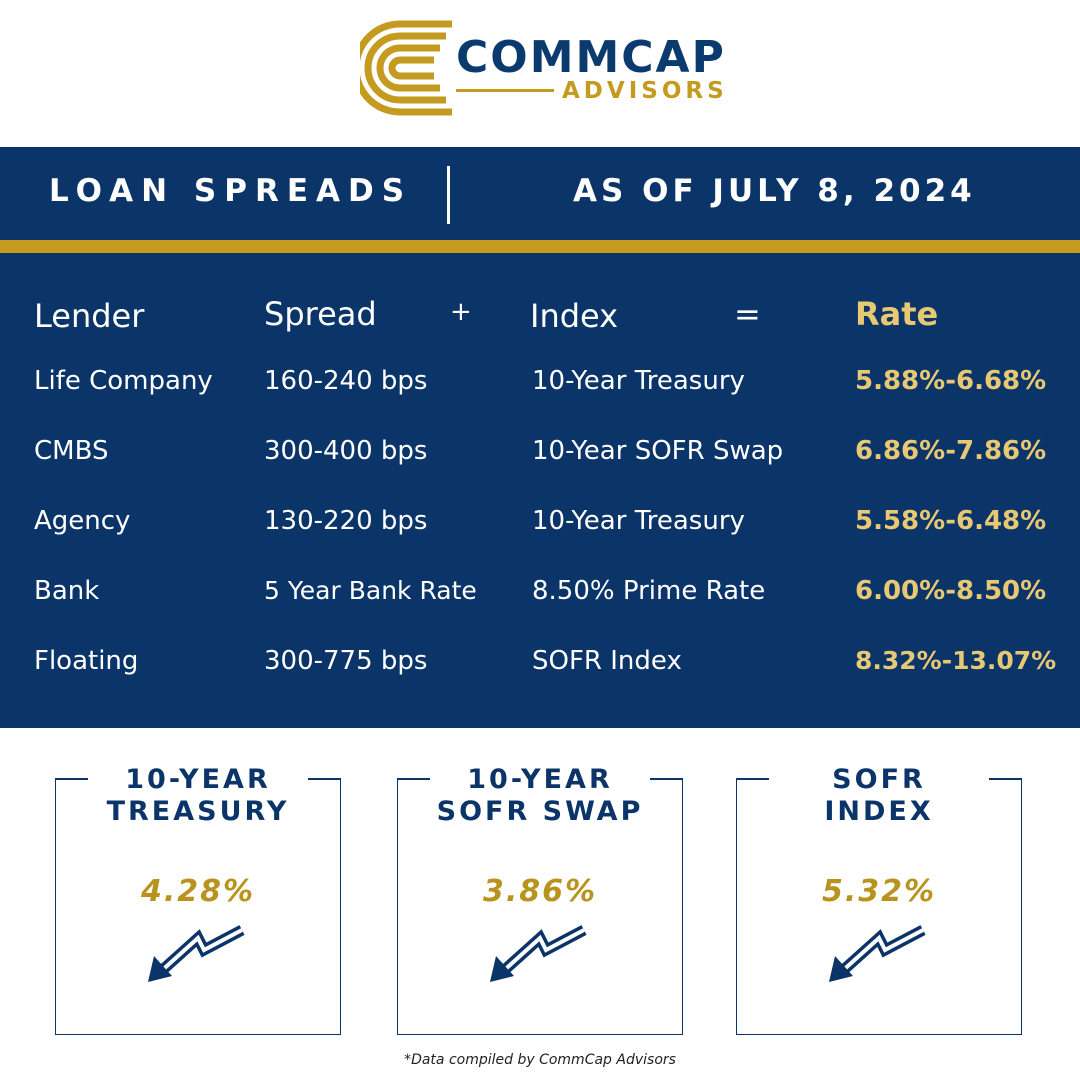 The width and height of the screenshot is (1080, 1080). I want to click on table-row-index: 10-Year SOFR Swap, so click(658, 451).